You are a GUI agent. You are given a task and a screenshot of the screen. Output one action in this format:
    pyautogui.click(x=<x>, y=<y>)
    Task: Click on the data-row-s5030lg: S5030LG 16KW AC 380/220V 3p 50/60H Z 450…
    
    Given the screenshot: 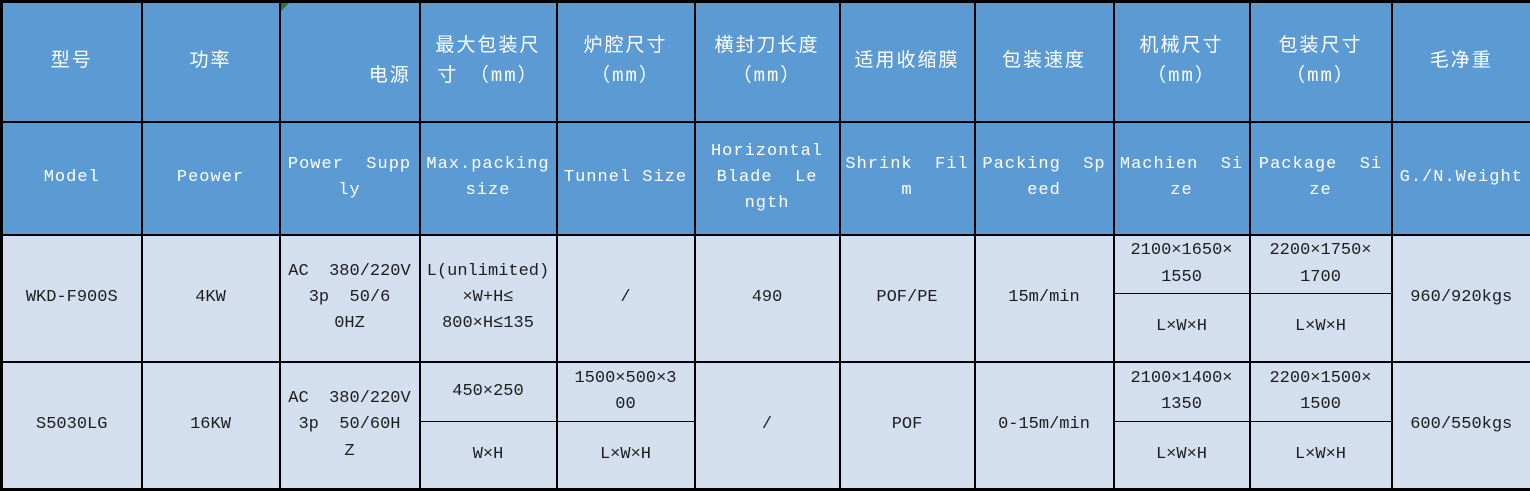 What is the action you would take?
    pyautogui.click(x=766, y=392)
    